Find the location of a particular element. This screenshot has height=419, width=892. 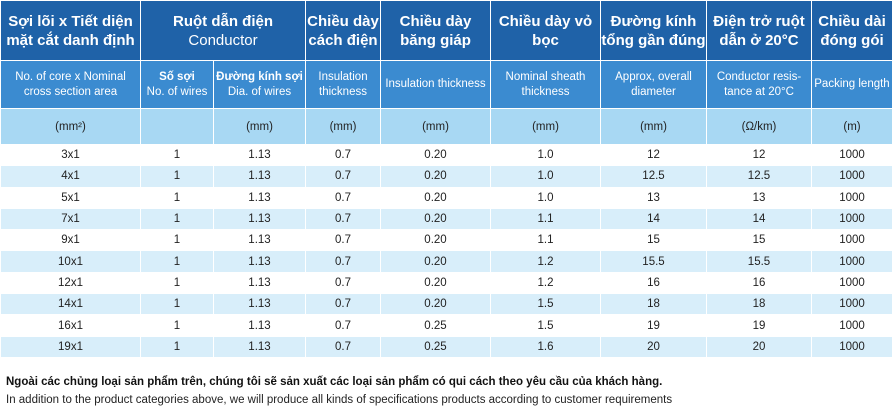

table-row: 5x1 1 1.13 0.7 0.20 1.0 13 13 1000 is located at coordinates (446, 197).